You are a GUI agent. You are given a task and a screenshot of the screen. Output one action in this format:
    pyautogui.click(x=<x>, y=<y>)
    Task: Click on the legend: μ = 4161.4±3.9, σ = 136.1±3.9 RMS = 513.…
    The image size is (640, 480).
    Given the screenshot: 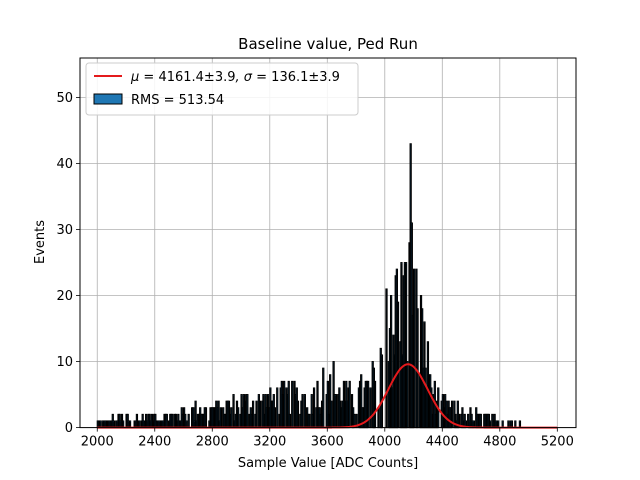 What is the action you would take?
    pyautogui.click(x=222, y=89)
    